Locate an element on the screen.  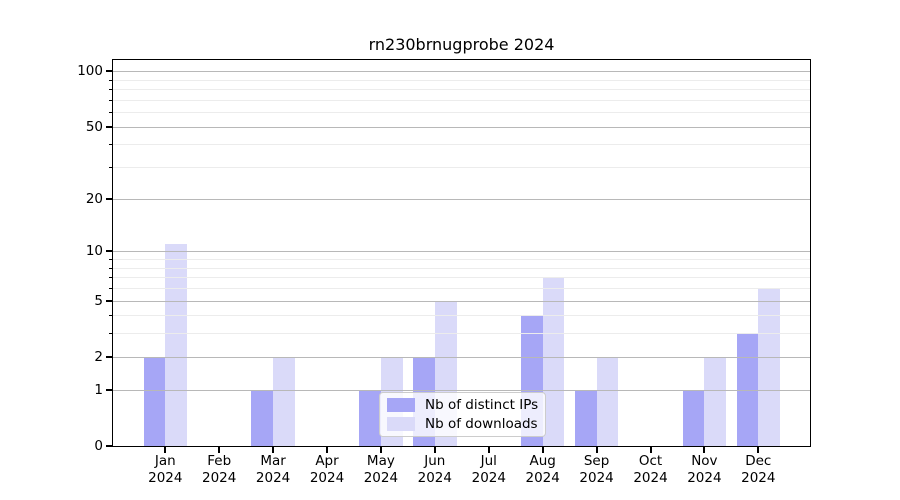
legend-swatch-distinct-ips is located at coordinates (401, 405).